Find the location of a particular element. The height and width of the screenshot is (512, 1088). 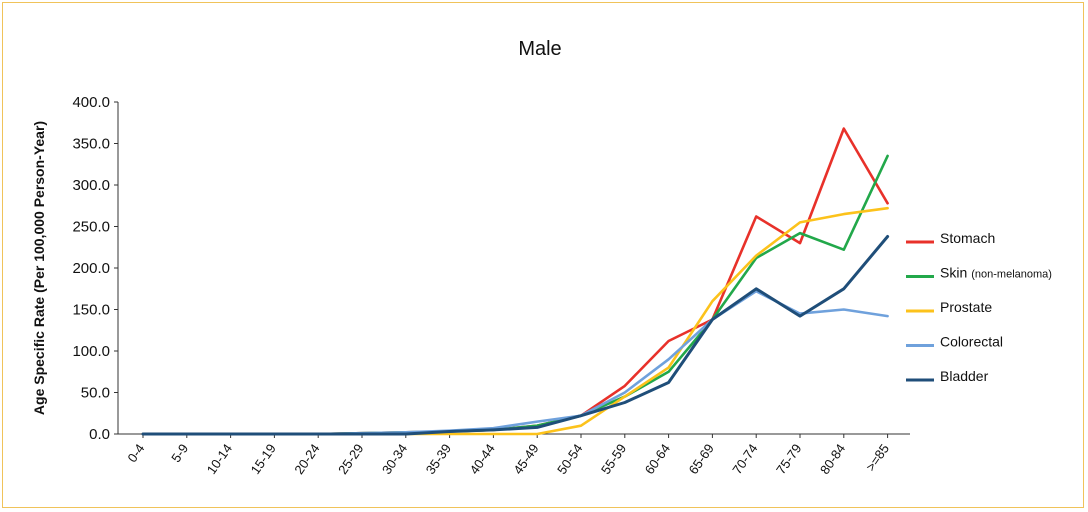

legend-item-bladder: Bladder is located at coordinates (964, 376).